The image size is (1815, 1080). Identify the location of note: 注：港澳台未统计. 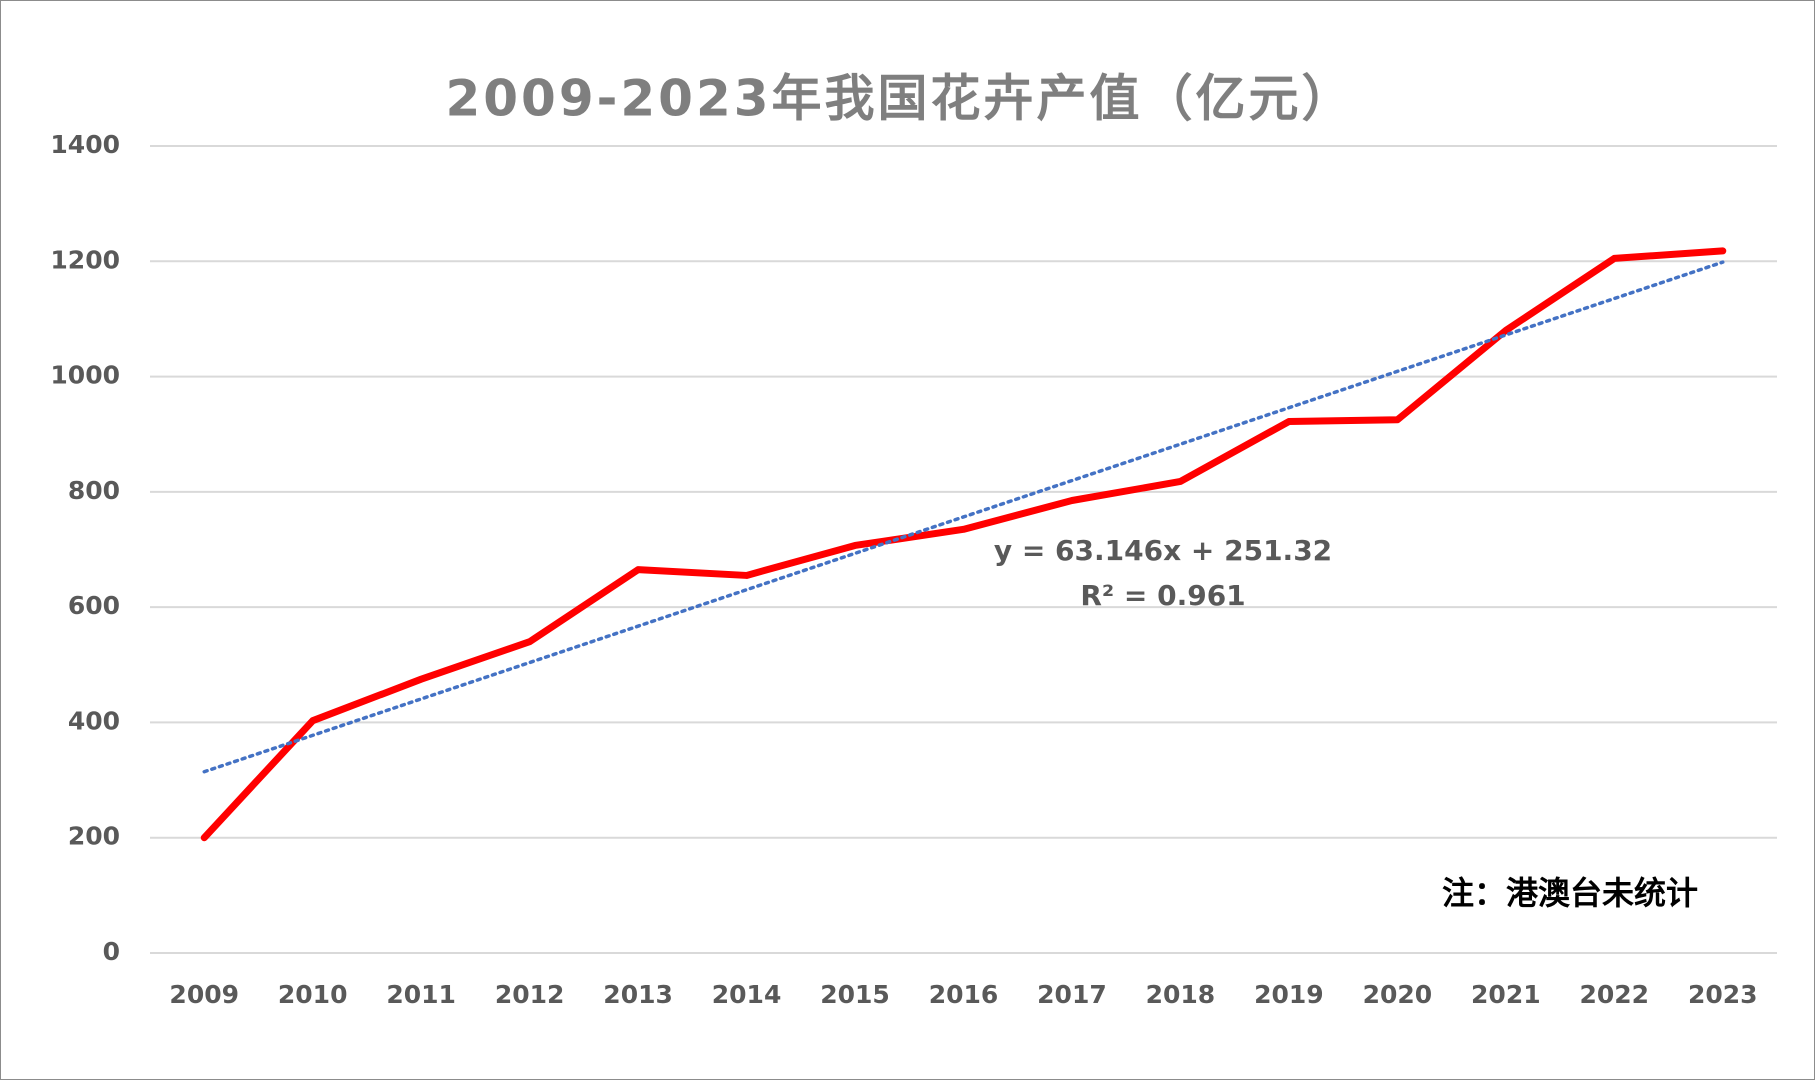
(1570, 893).